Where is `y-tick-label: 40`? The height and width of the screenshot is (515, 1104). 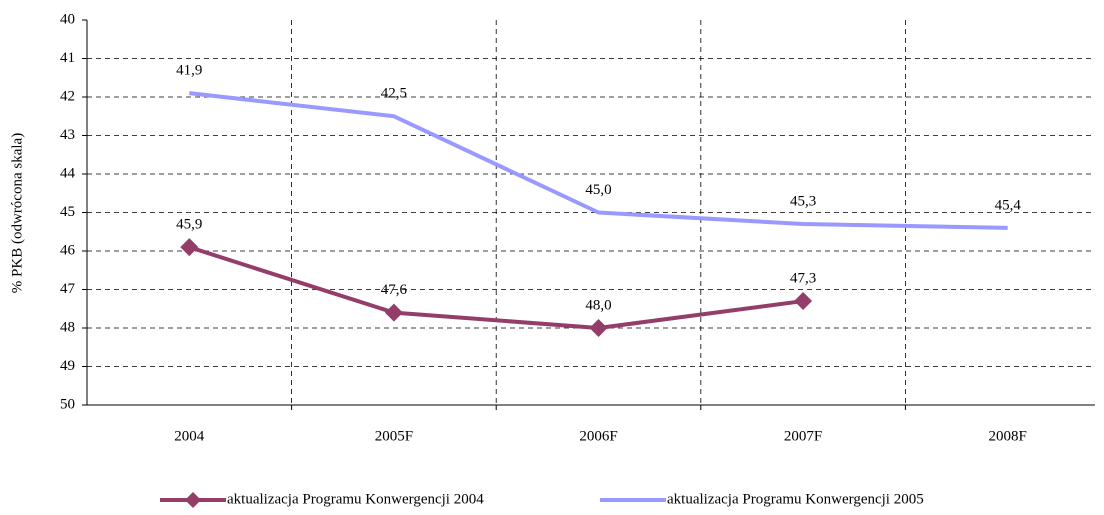 y-tick-label: 40 is located at coordinates (67, 19).